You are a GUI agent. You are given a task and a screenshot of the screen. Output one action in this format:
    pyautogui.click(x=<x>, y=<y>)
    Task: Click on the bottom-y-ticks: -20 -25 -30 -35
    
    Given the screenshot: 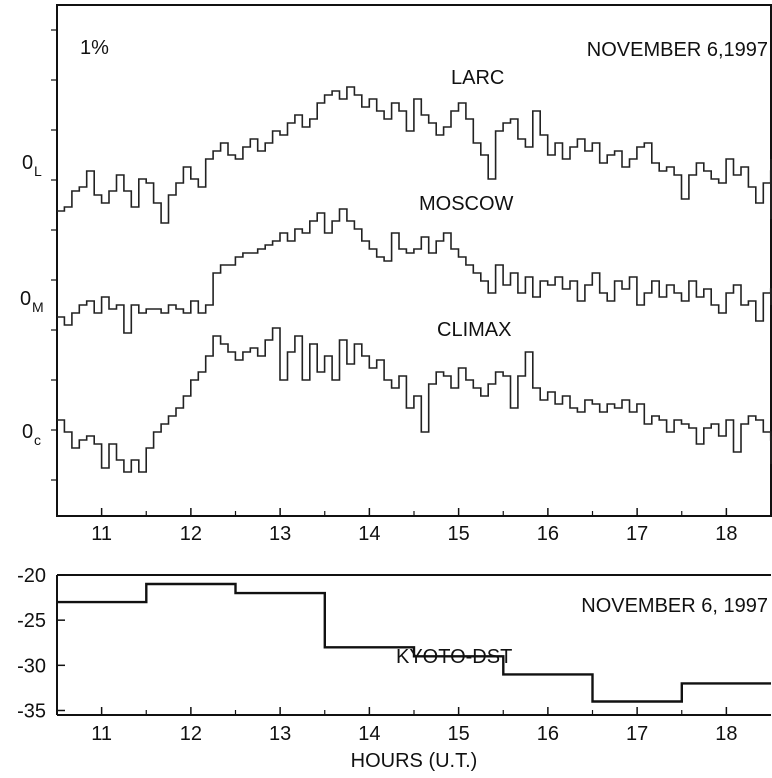 What is the action you would take?
    pyautogui.click(x=41, y=643)
    